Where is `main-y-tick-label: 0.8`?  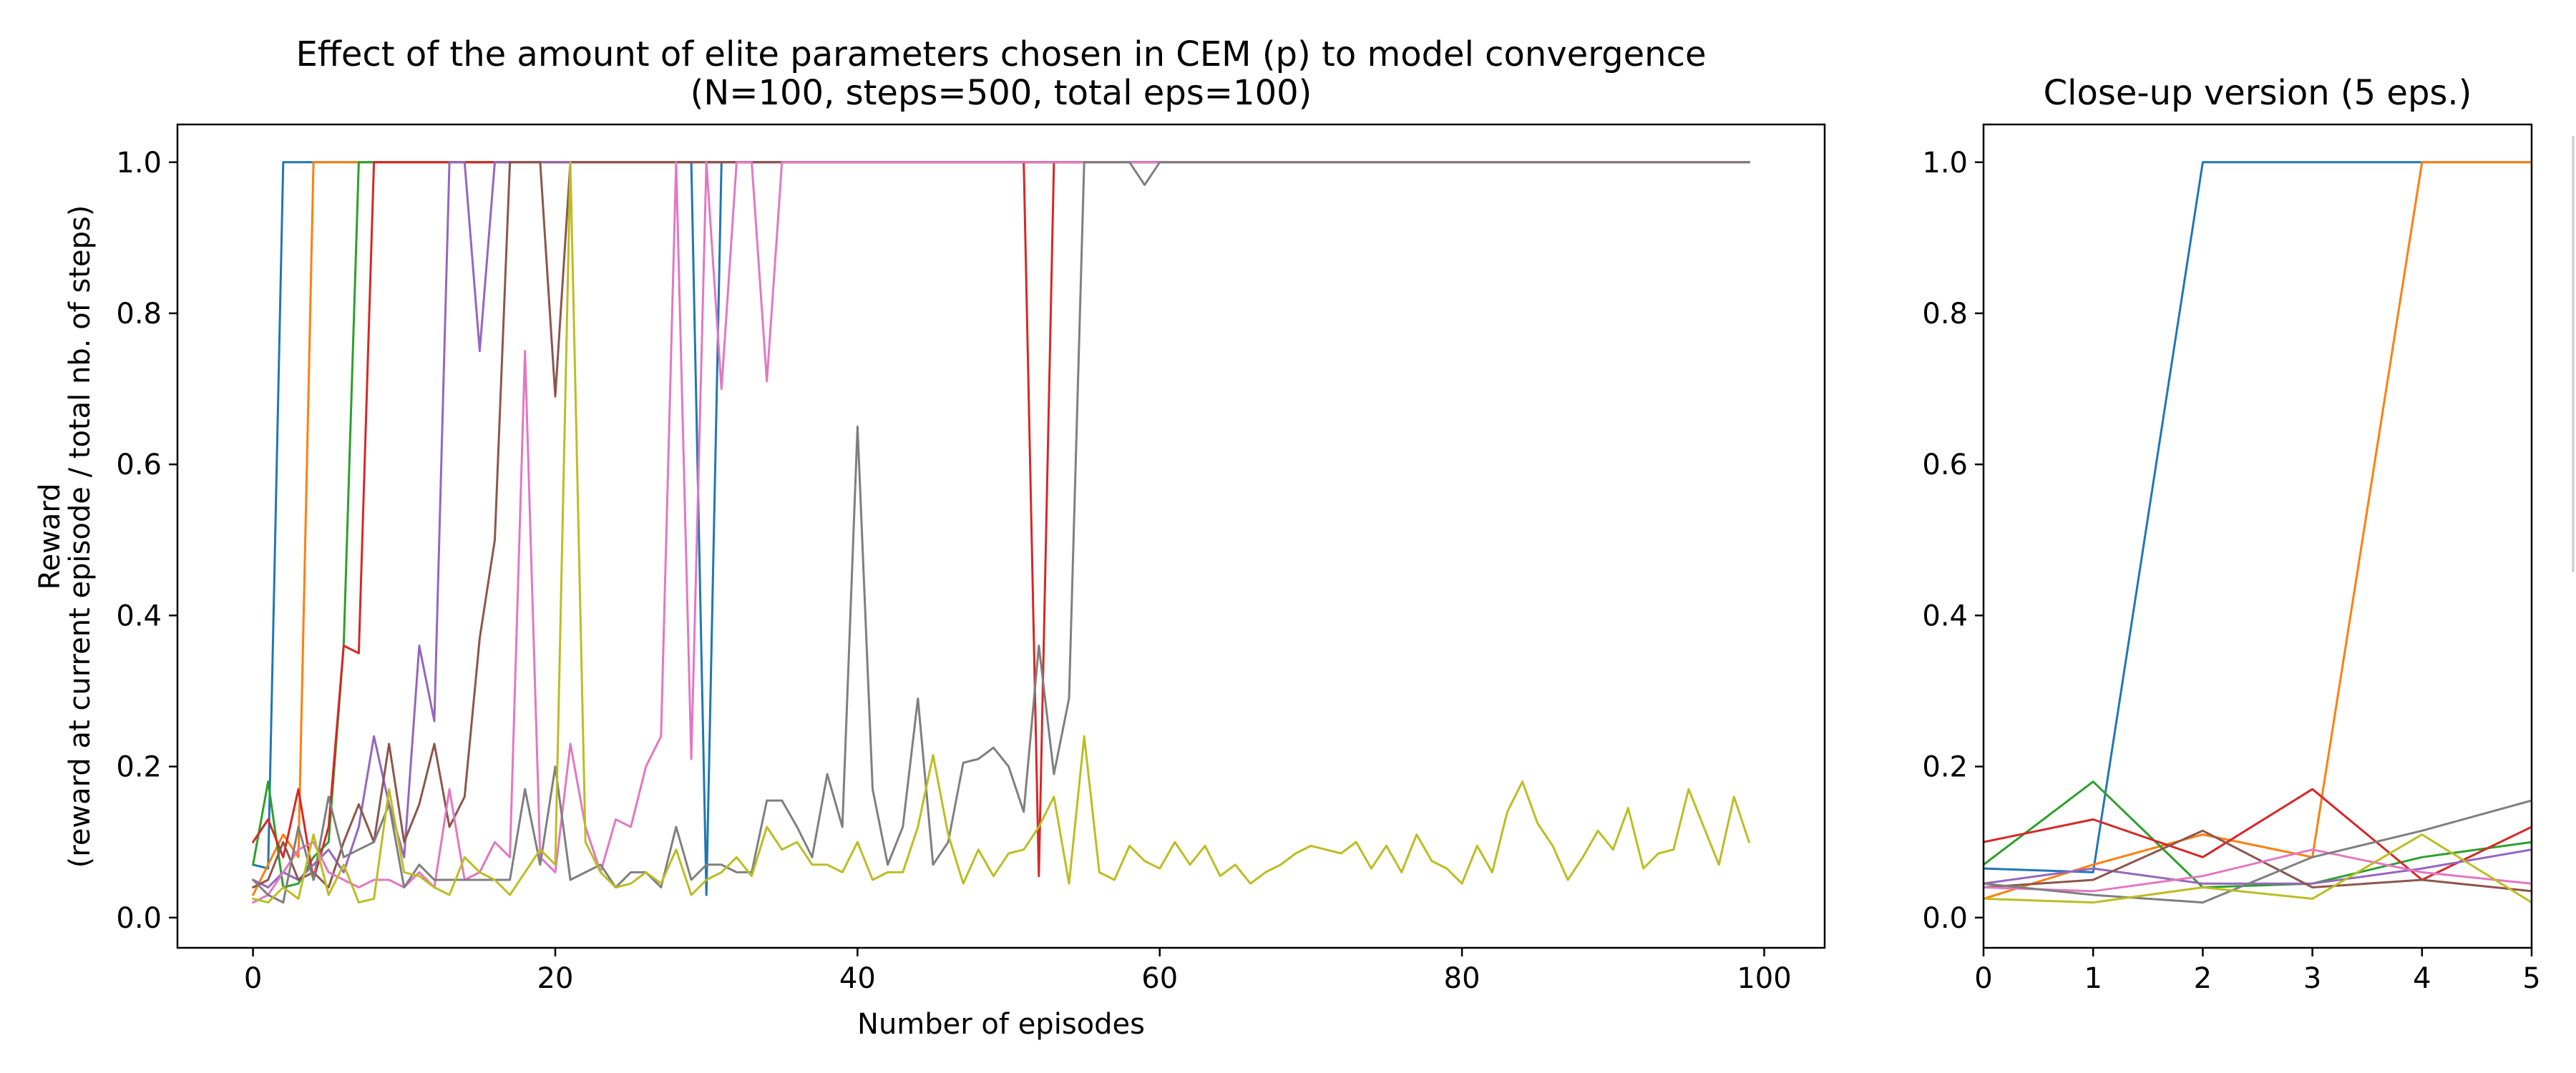
main-y-tick-label: 0.8 is located at coordinates (139, 314).